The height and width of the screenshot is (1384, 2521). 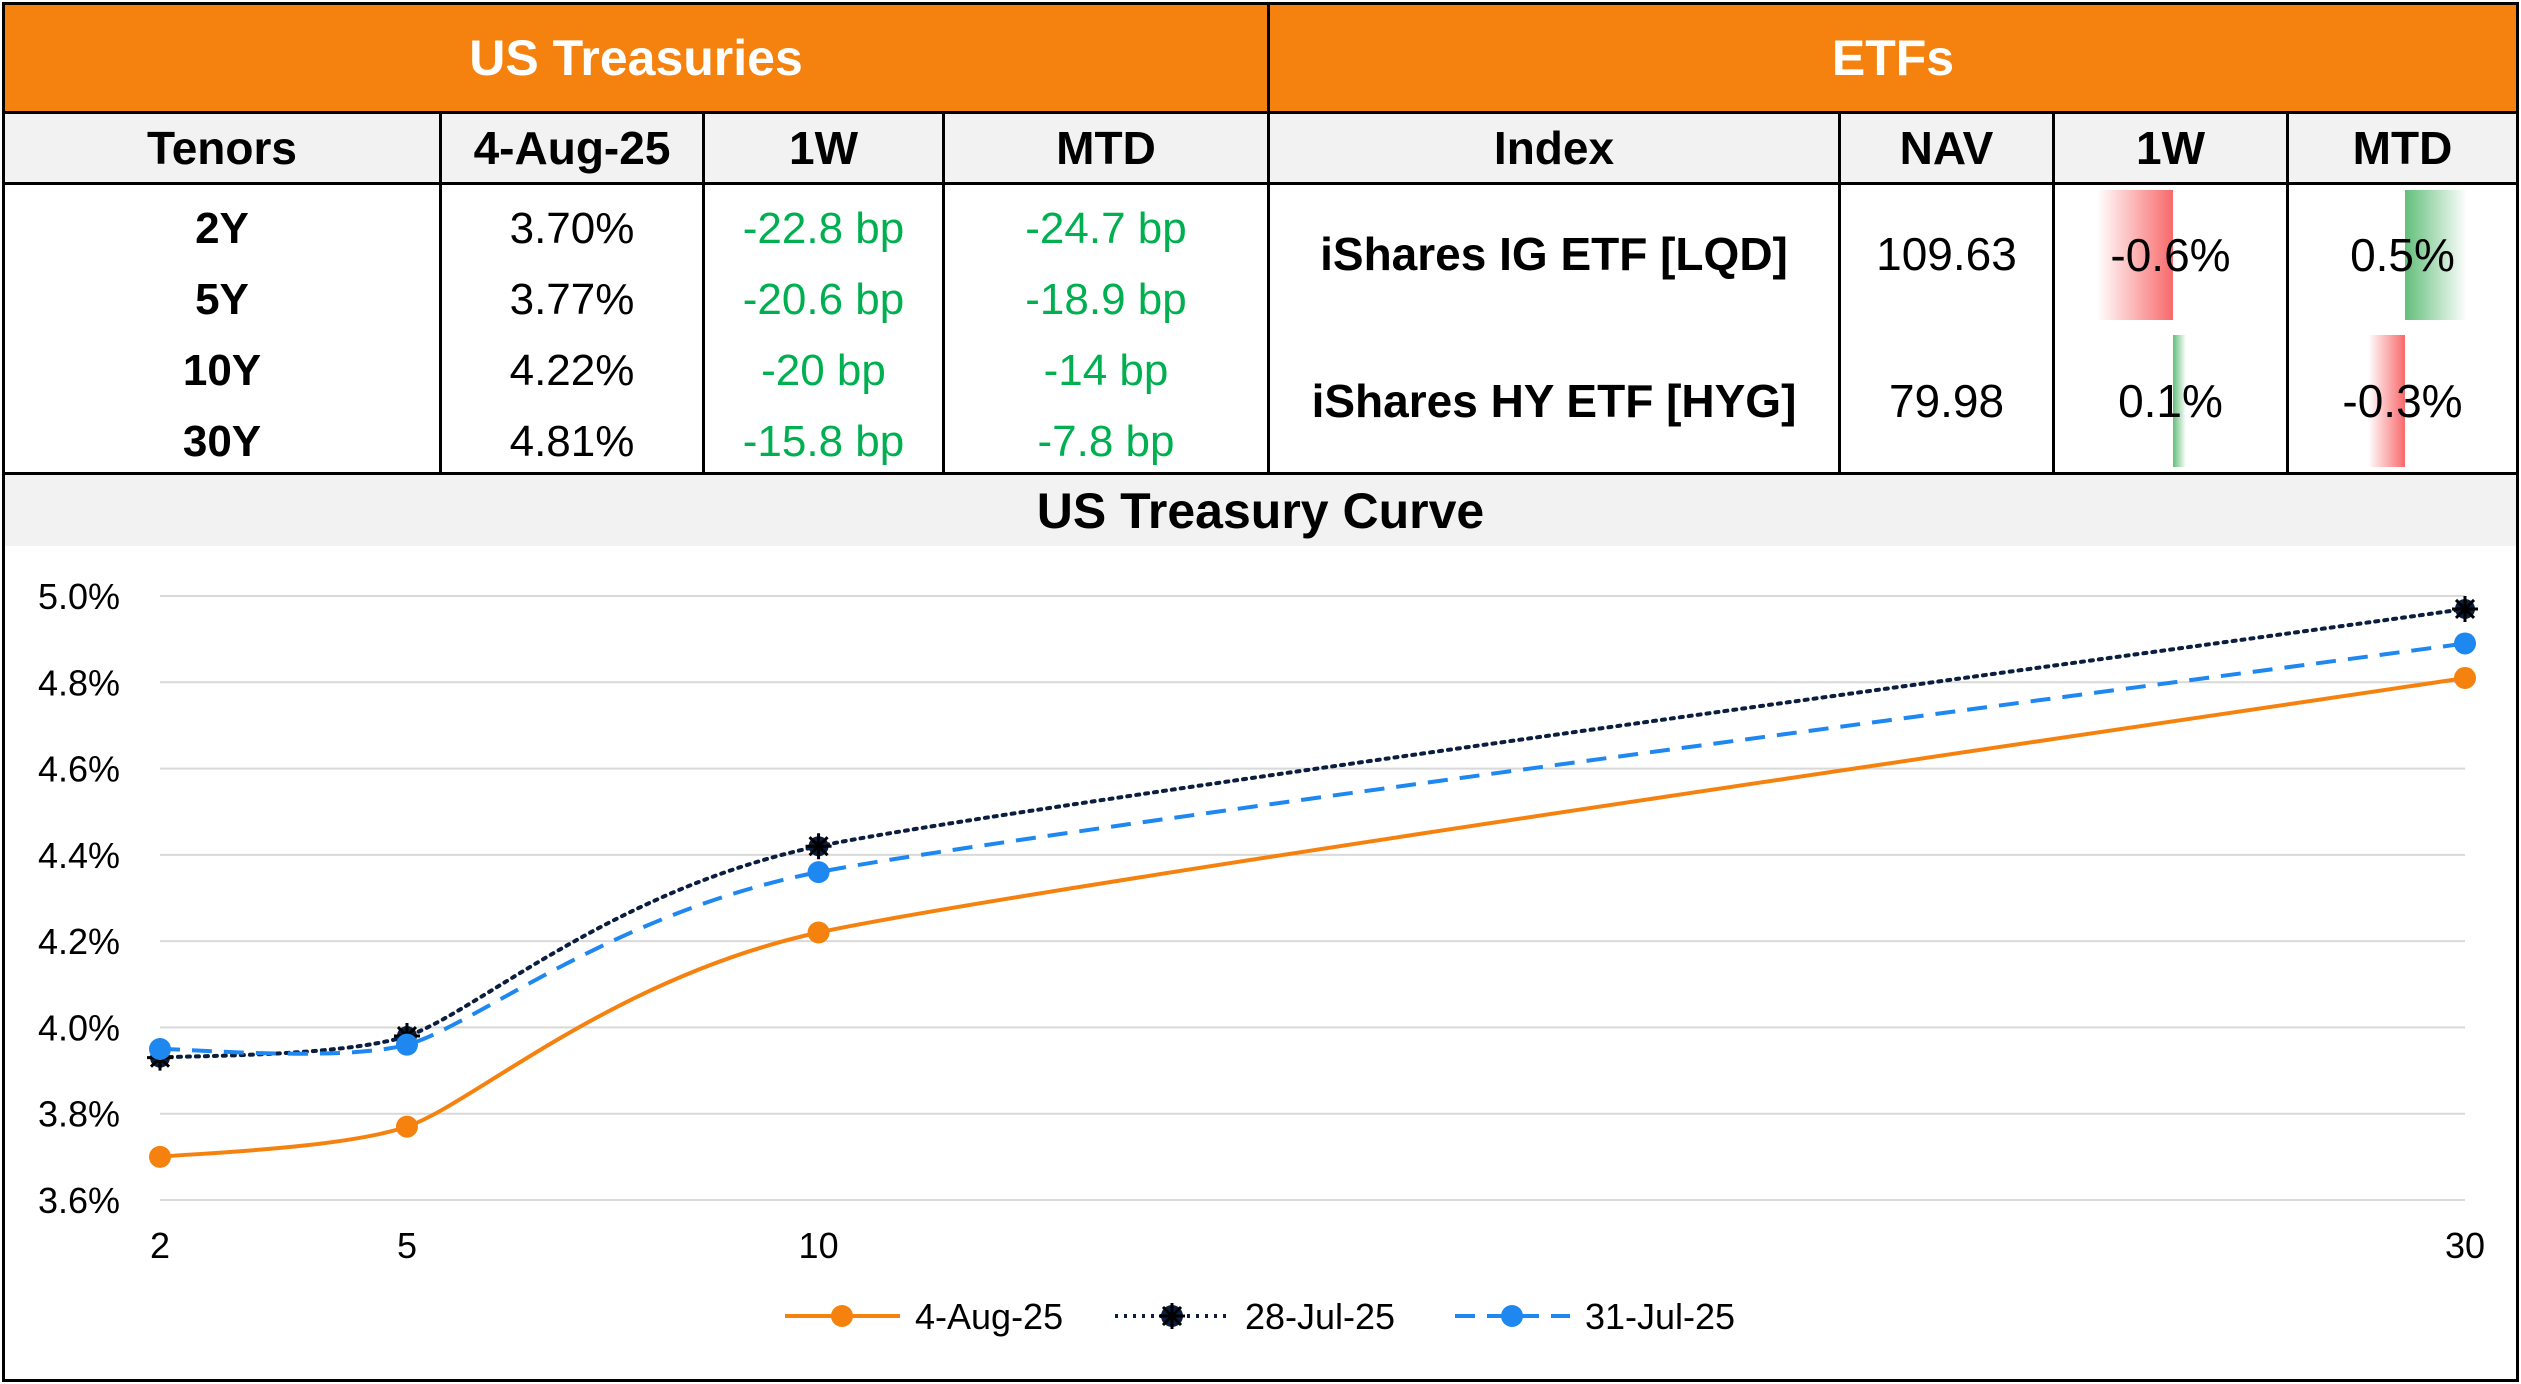 I want to click on etf-1w-bar-lqd, so click(x=2134, y=255).